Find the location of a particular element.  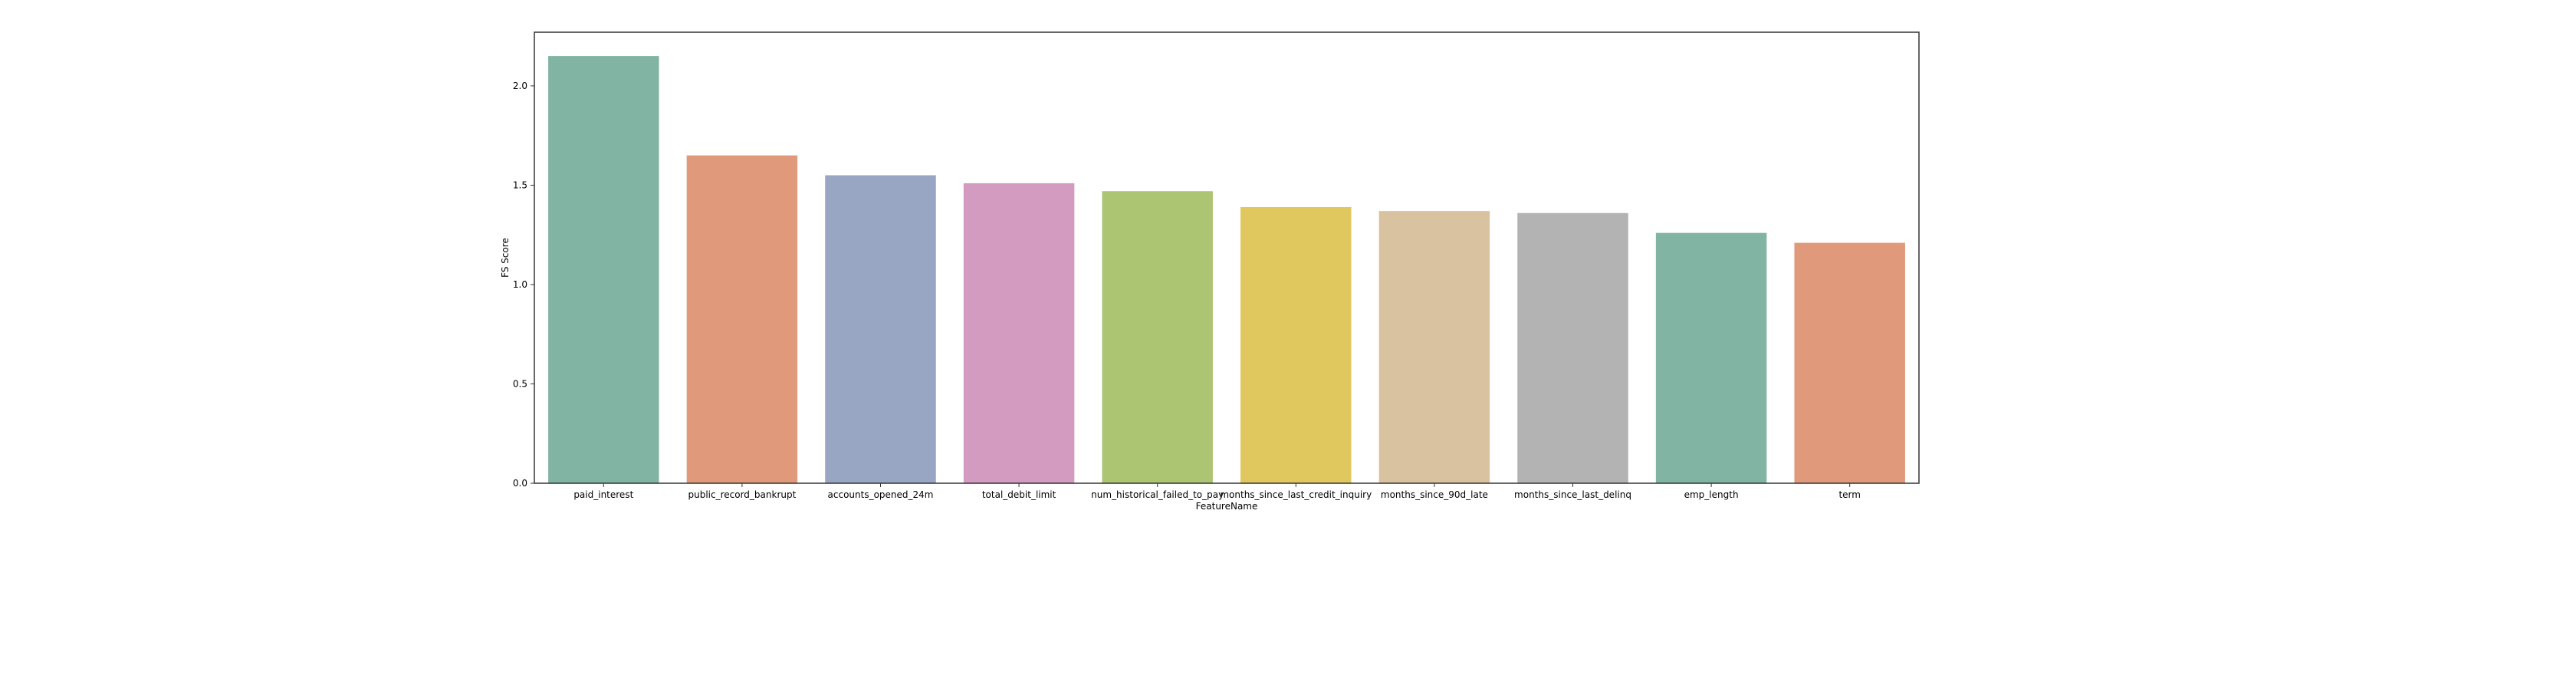

bar-months-since-last-credit-inquiry is located at coordinates (1296, 345).